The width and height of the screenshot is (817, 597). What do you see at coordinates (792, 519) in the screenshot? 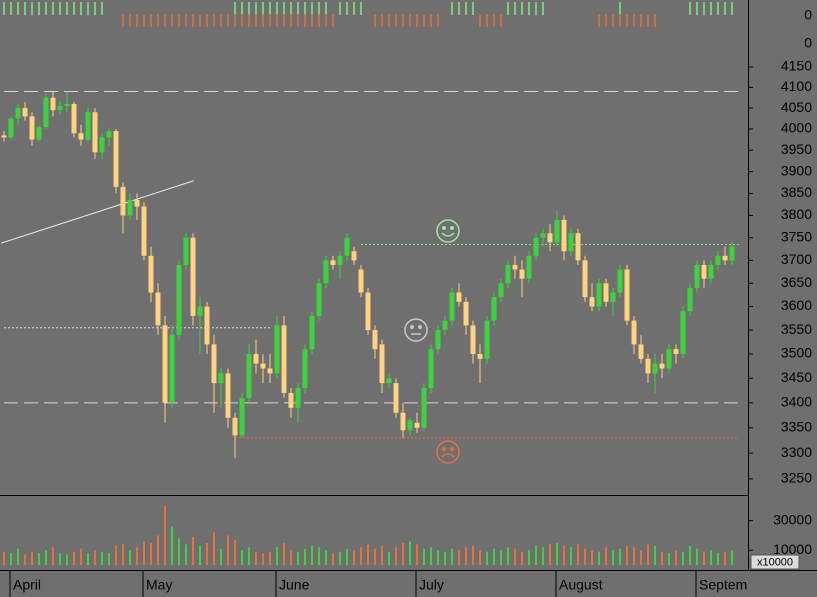
I see `volume-tick-label: 30000` at bounding box center [792, 519].